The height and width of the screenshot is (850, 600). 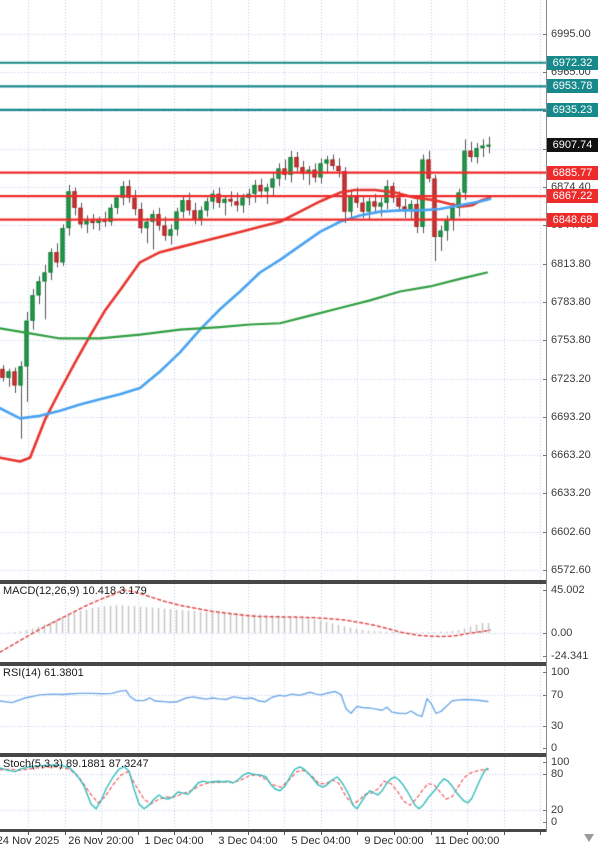 I want to click on price-tick-label: 6572.60, so click(x=571, y=569).